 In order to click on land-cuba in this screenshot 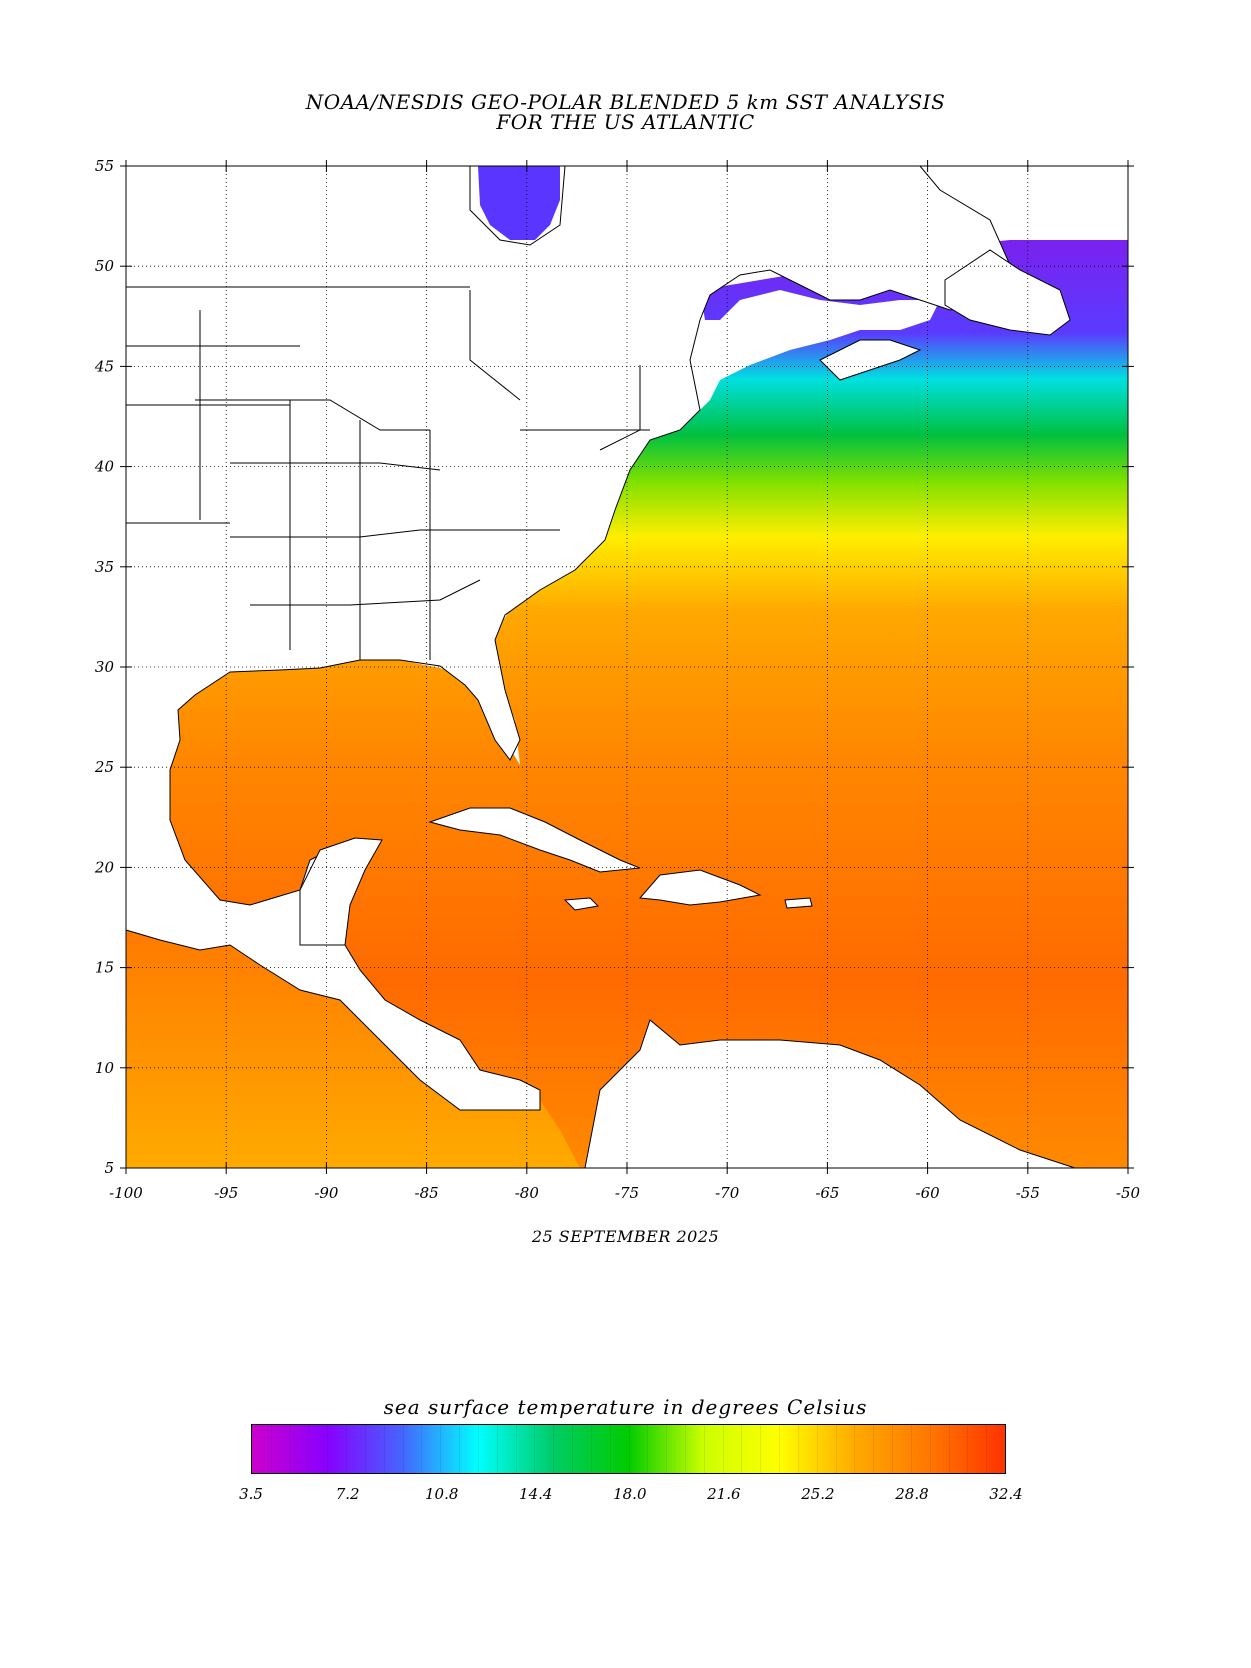, I will do `click(534, 840)`.